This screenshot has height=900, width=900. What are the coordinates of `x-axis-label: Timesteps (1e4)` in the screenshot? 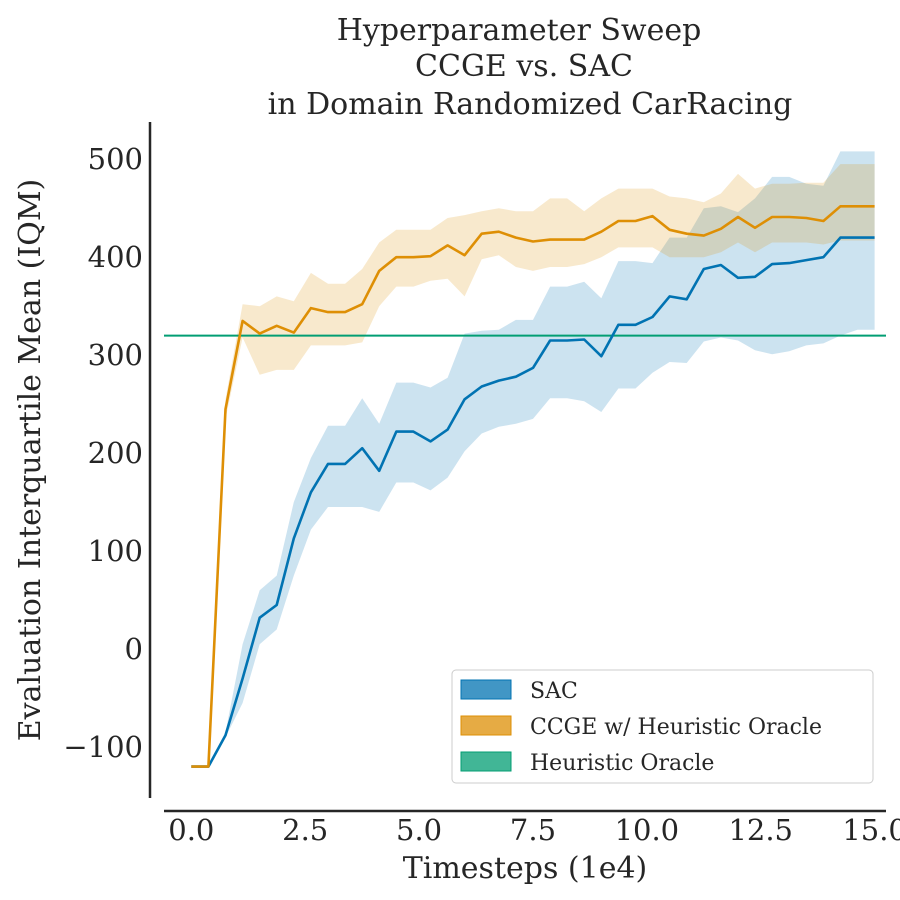 It's located at (525, 868).